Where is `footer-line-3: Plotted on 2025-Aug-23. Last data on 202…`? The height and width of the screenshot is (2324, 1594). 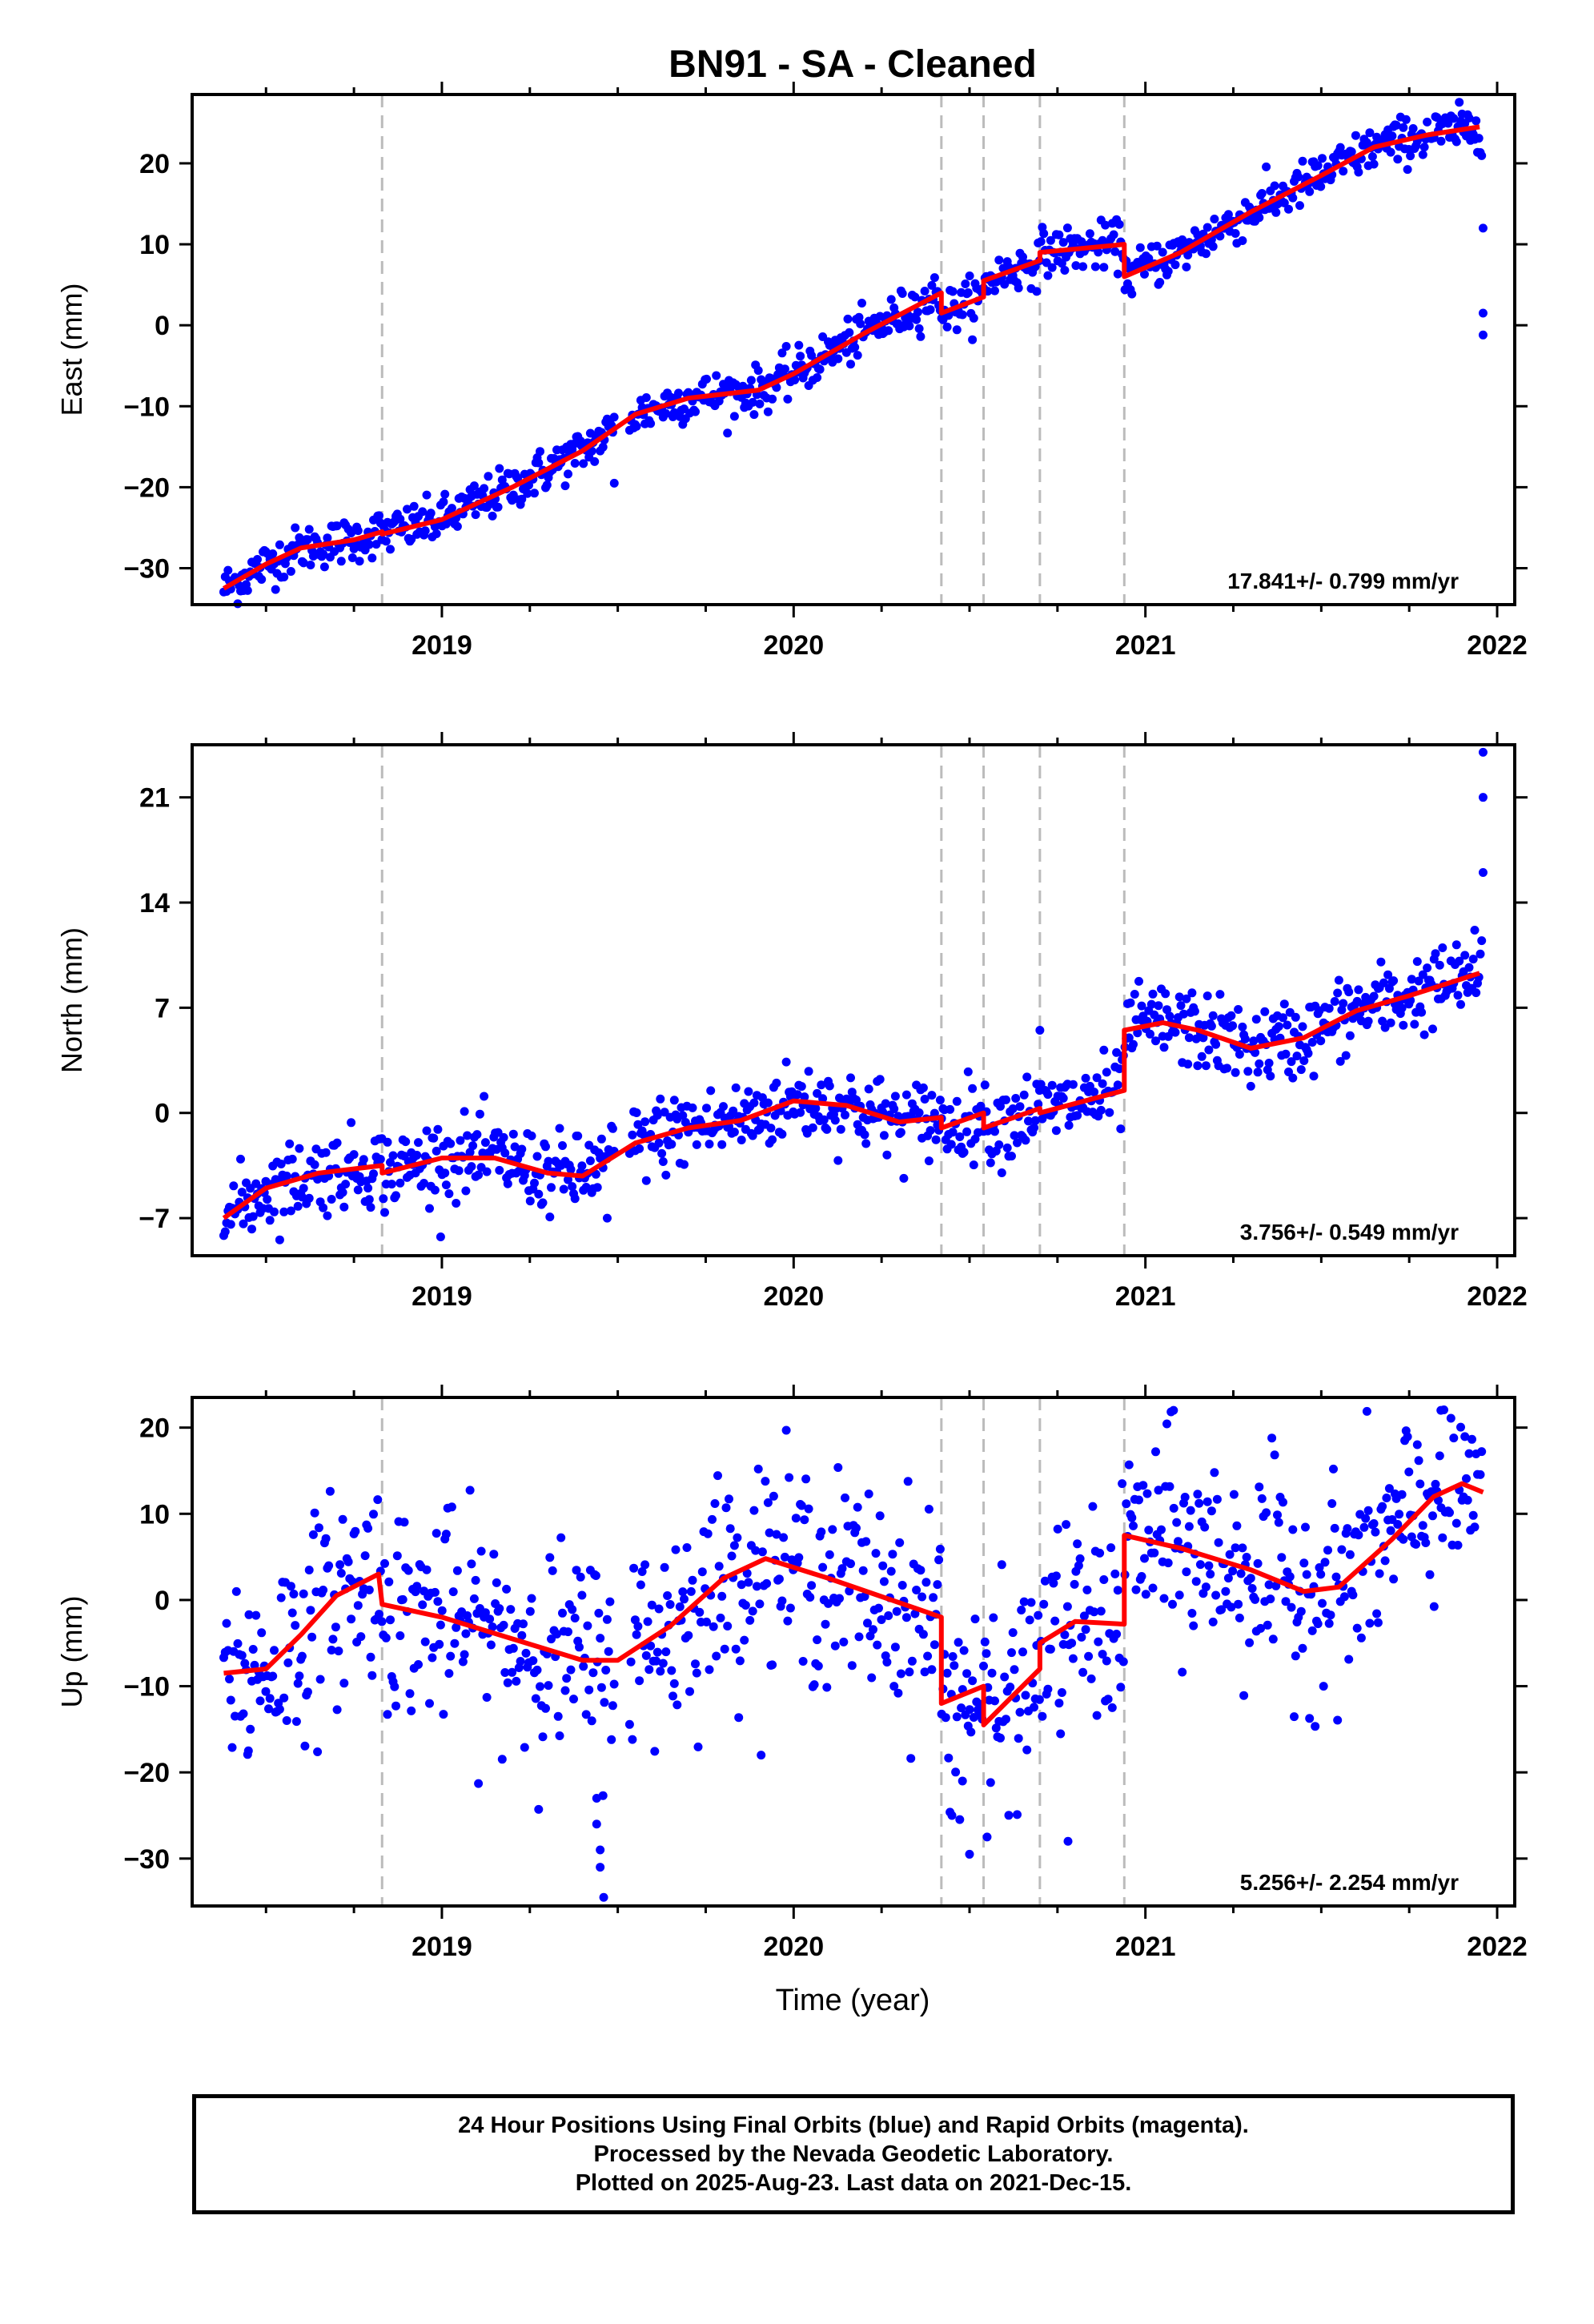
footer-line-3: Plotted on 2025-Aug-23. Last data on 202… is located at coordinates (853, 2183).